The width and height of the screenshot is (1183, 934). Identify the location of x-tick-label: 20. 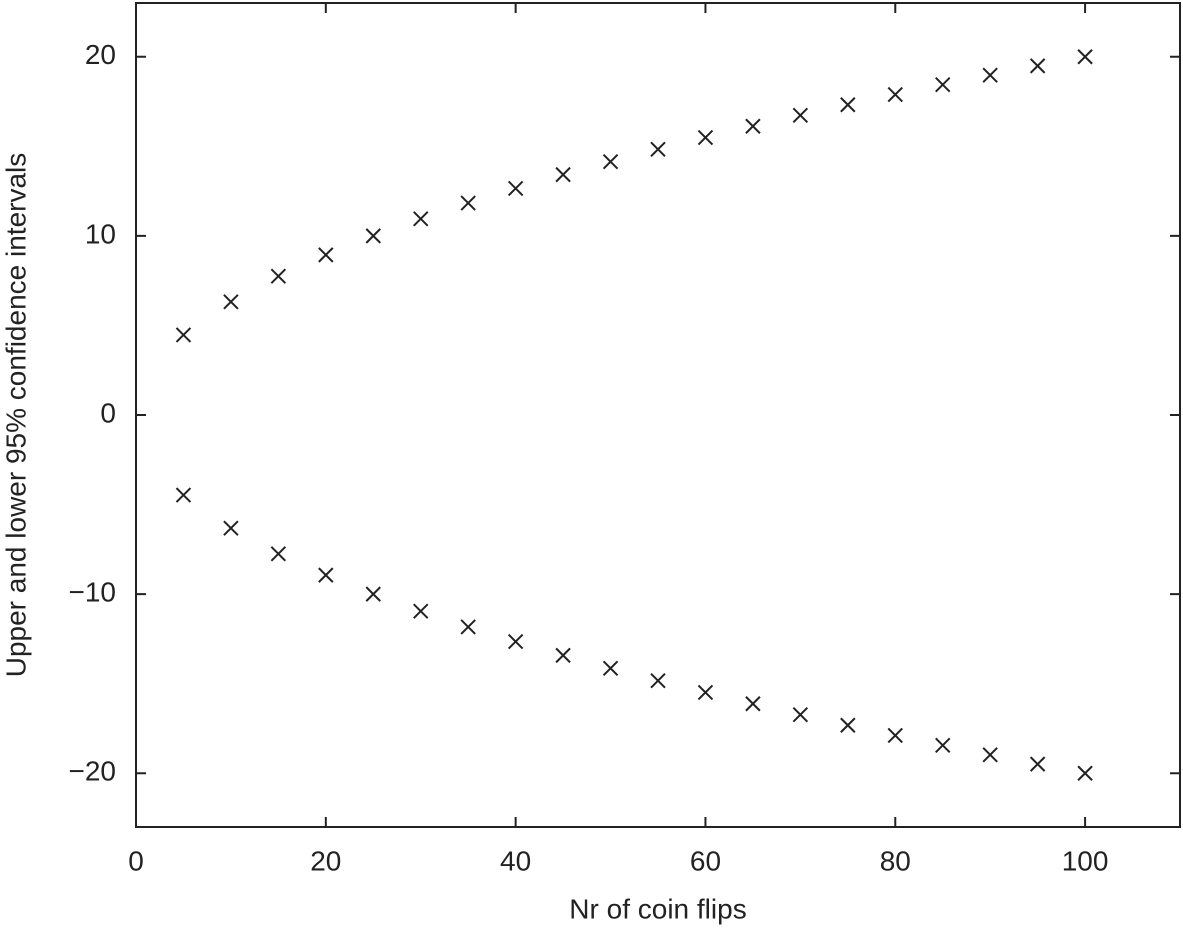
(325, 860).